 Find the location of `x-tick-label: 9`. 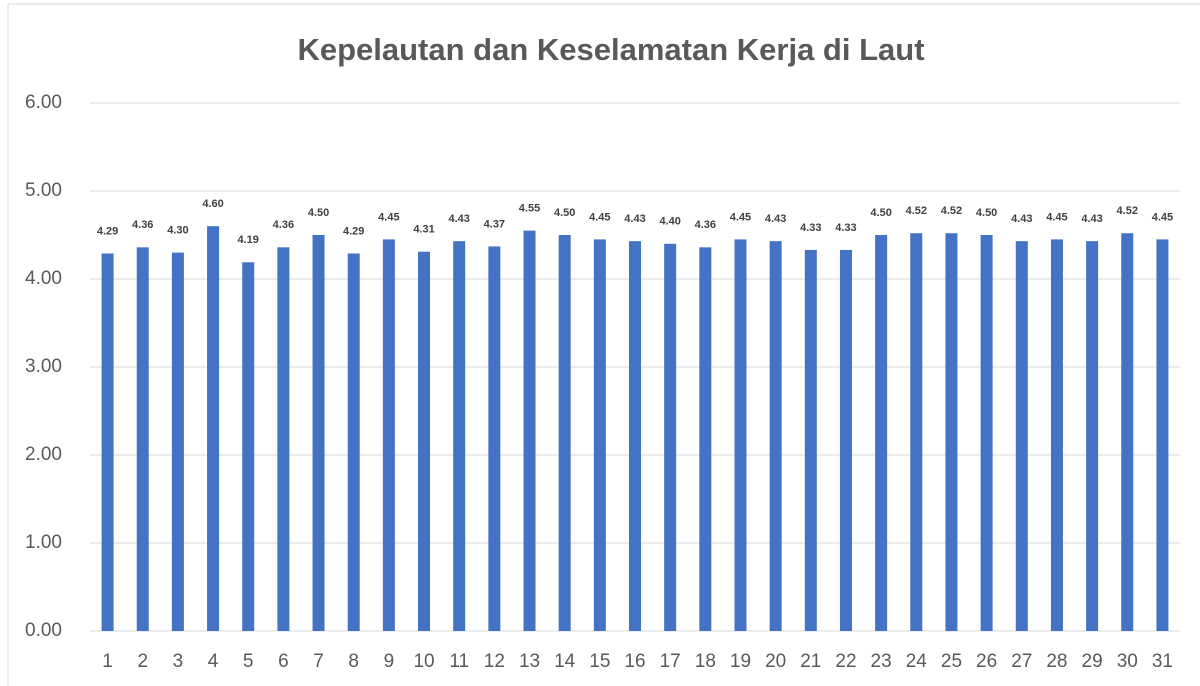

x-tick-label: 9 is located at coordinates (389, 661).